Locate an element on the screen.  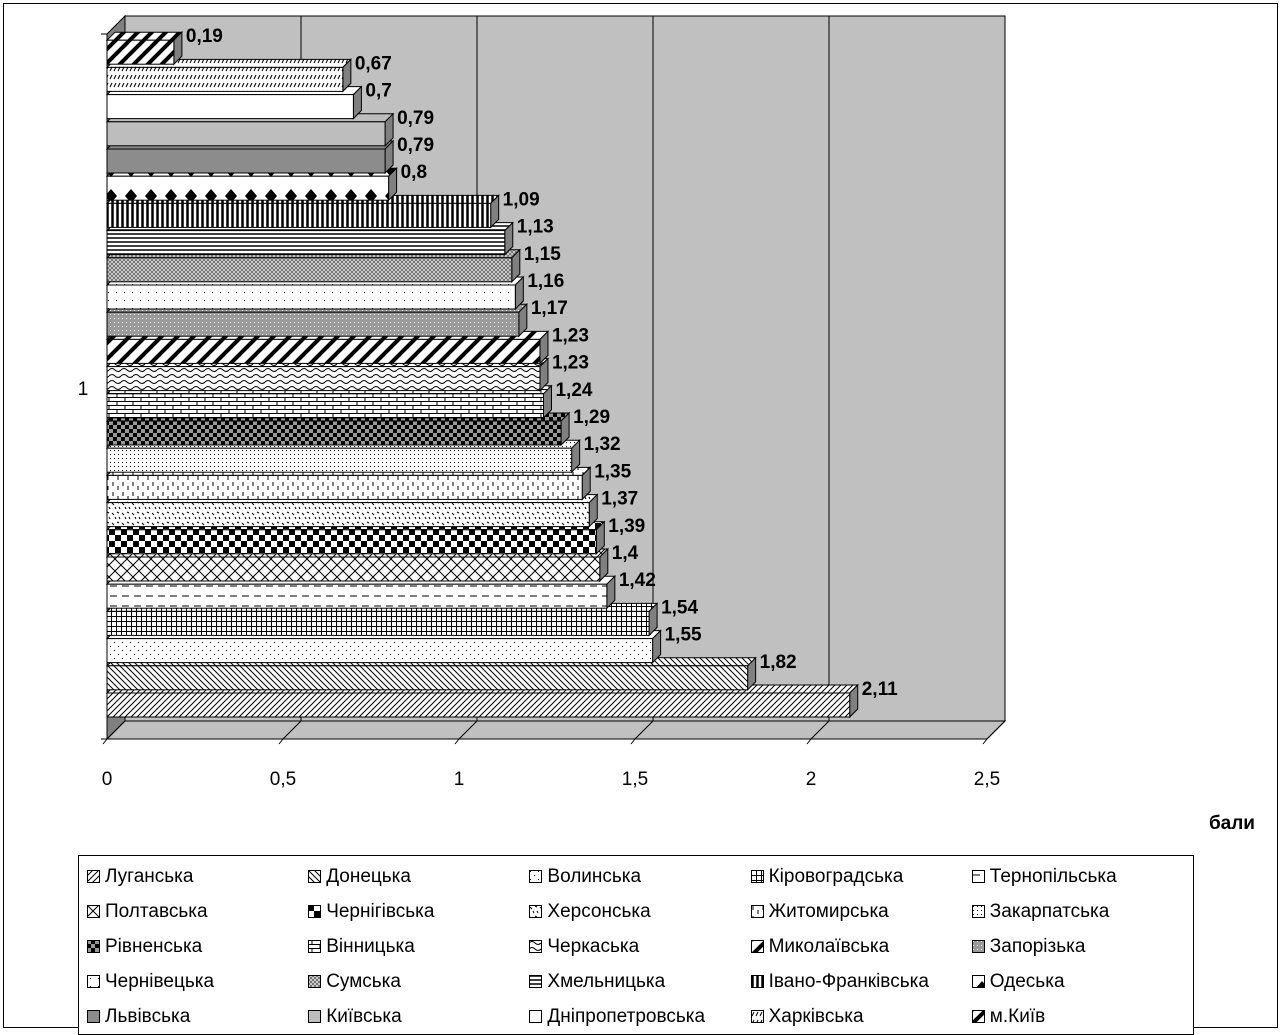
bar-value-label: 0,7 is located at coordinates (378, 91).